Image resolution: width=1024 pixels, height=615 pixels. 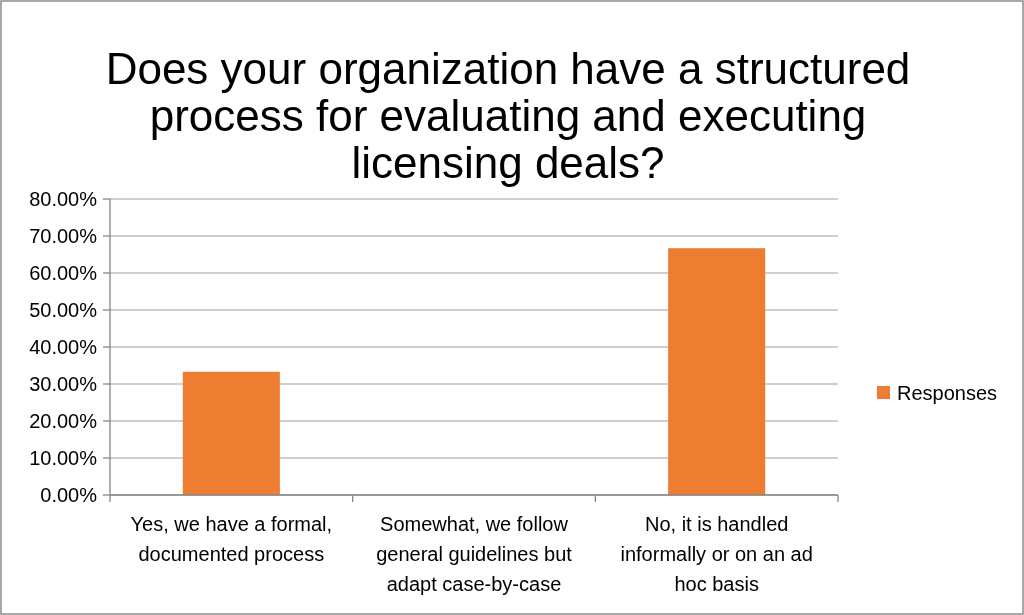 What do you see at coordinates (63, 199) in the screenshot?
I see `y-tick-label: 80.00%` at bounding box center [63, 199].